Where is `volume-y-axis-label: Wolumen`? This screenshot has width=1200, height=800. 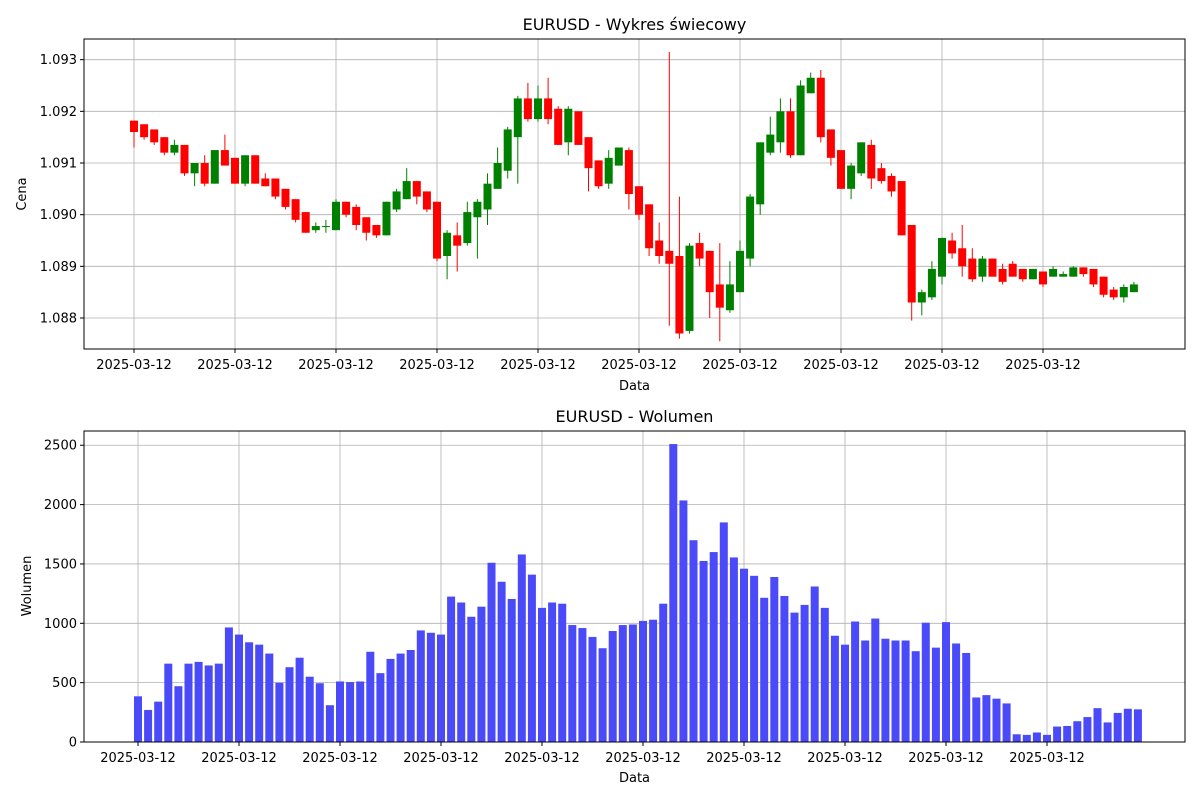
volume-y-axis-label: Wolumen is located at coordinates (27, 586).